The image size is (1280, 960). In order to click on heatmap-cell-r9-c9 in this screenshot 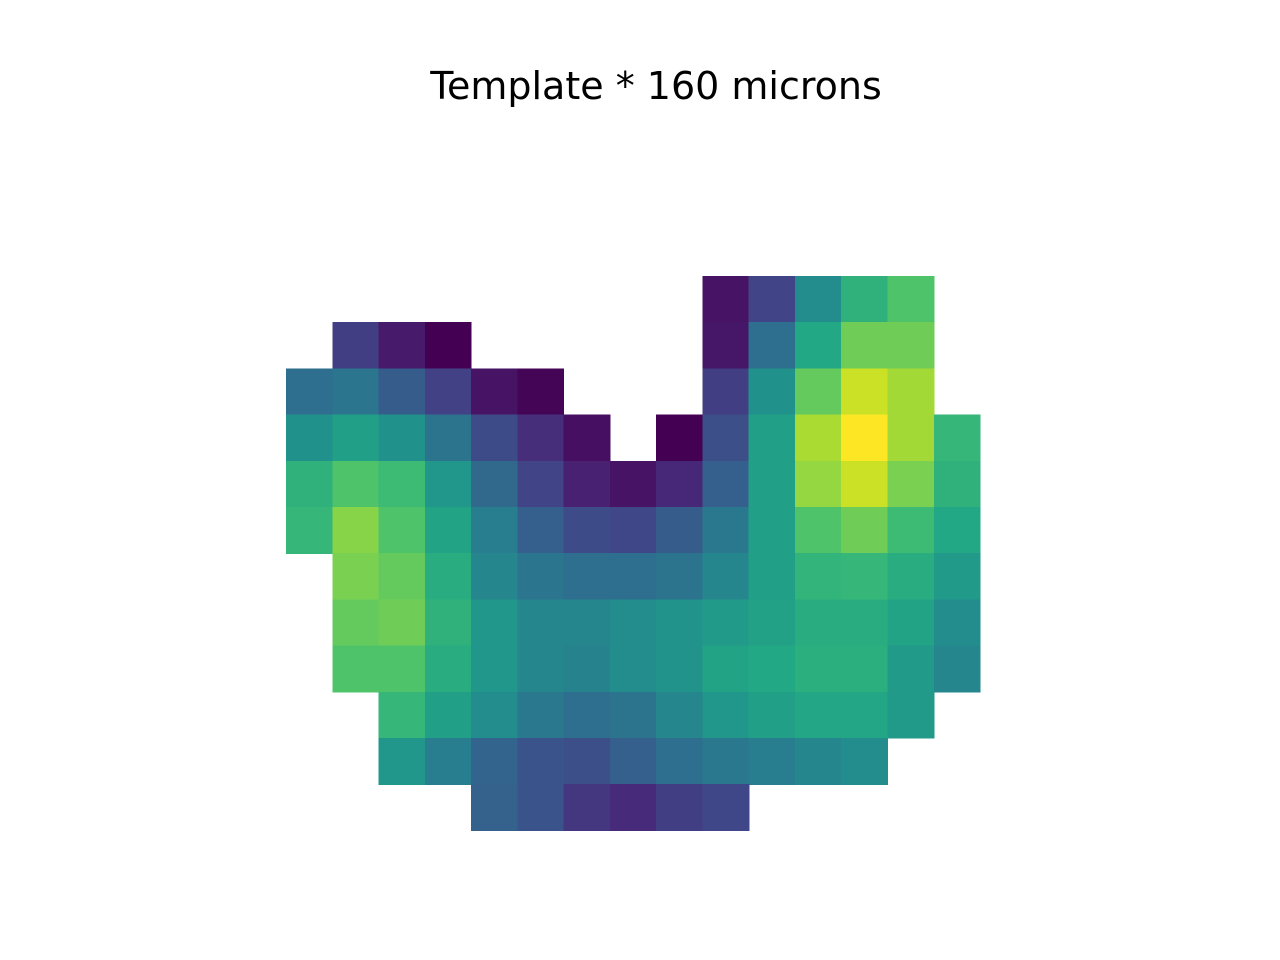, I will do `click(726, 715)`.